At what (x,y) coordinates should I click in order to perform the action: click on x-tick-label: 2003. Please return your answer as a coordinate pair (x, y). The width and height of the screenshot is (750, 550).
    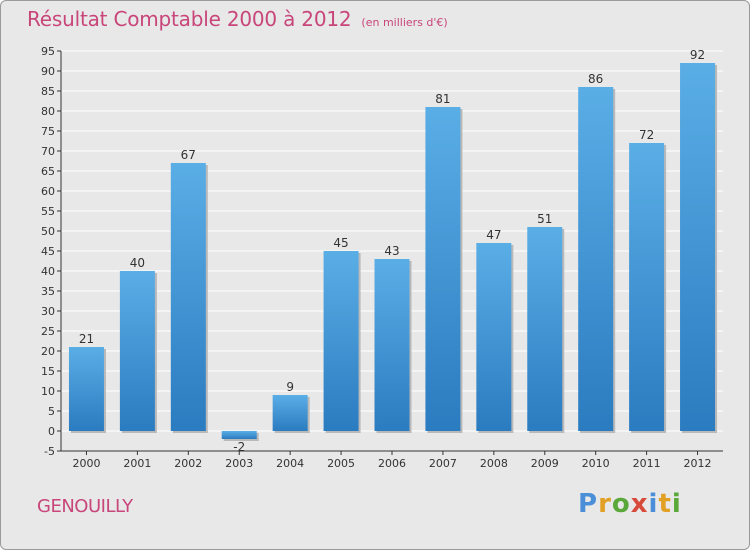
    Looking at the image, I should click on (239, 463).